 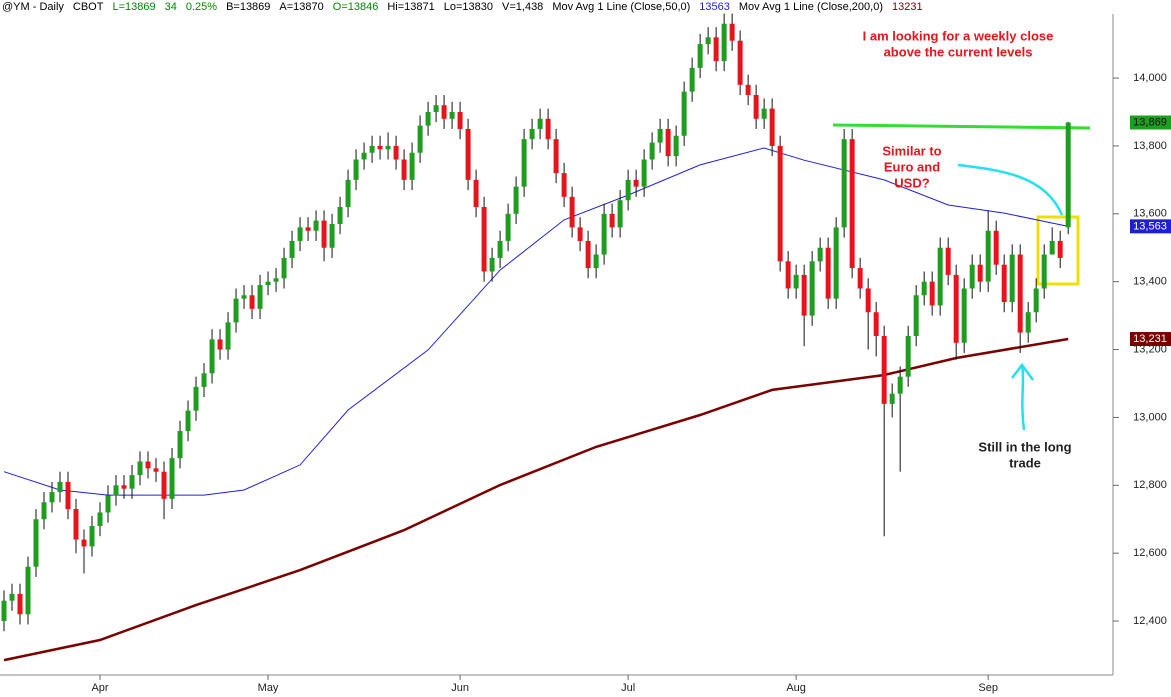 What do you see at coordinates (1150, 339) in the screenshot?
I see `price-label-box` at bounding box center [1150, 339].